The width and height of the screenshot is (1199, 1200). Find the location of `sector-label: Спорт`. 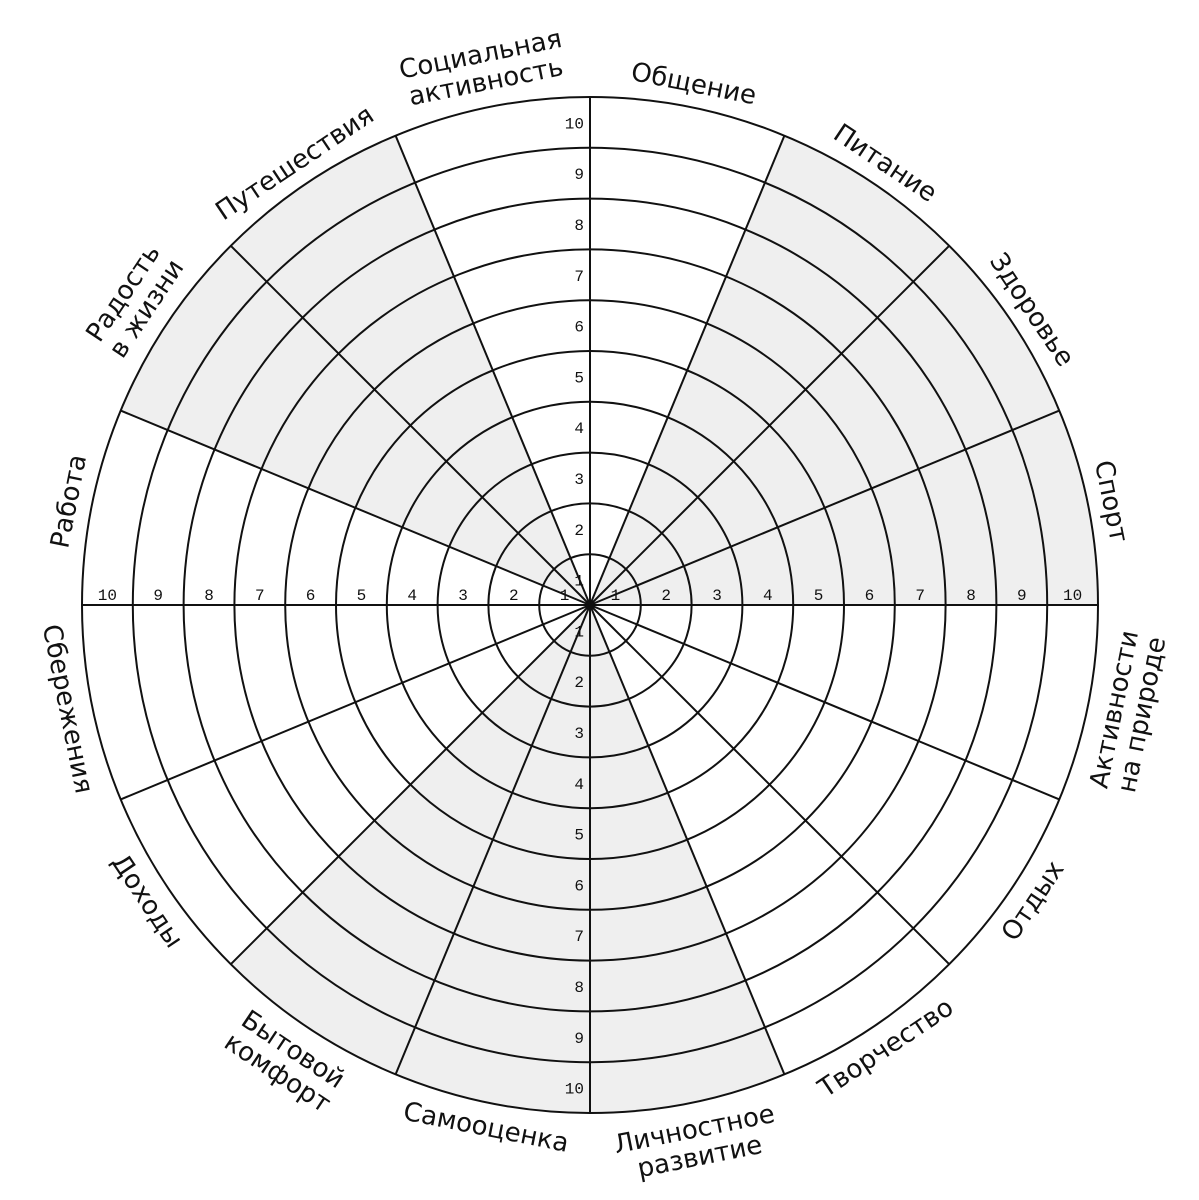

sector-label: Спорт is located at coordinates (1111, 501).